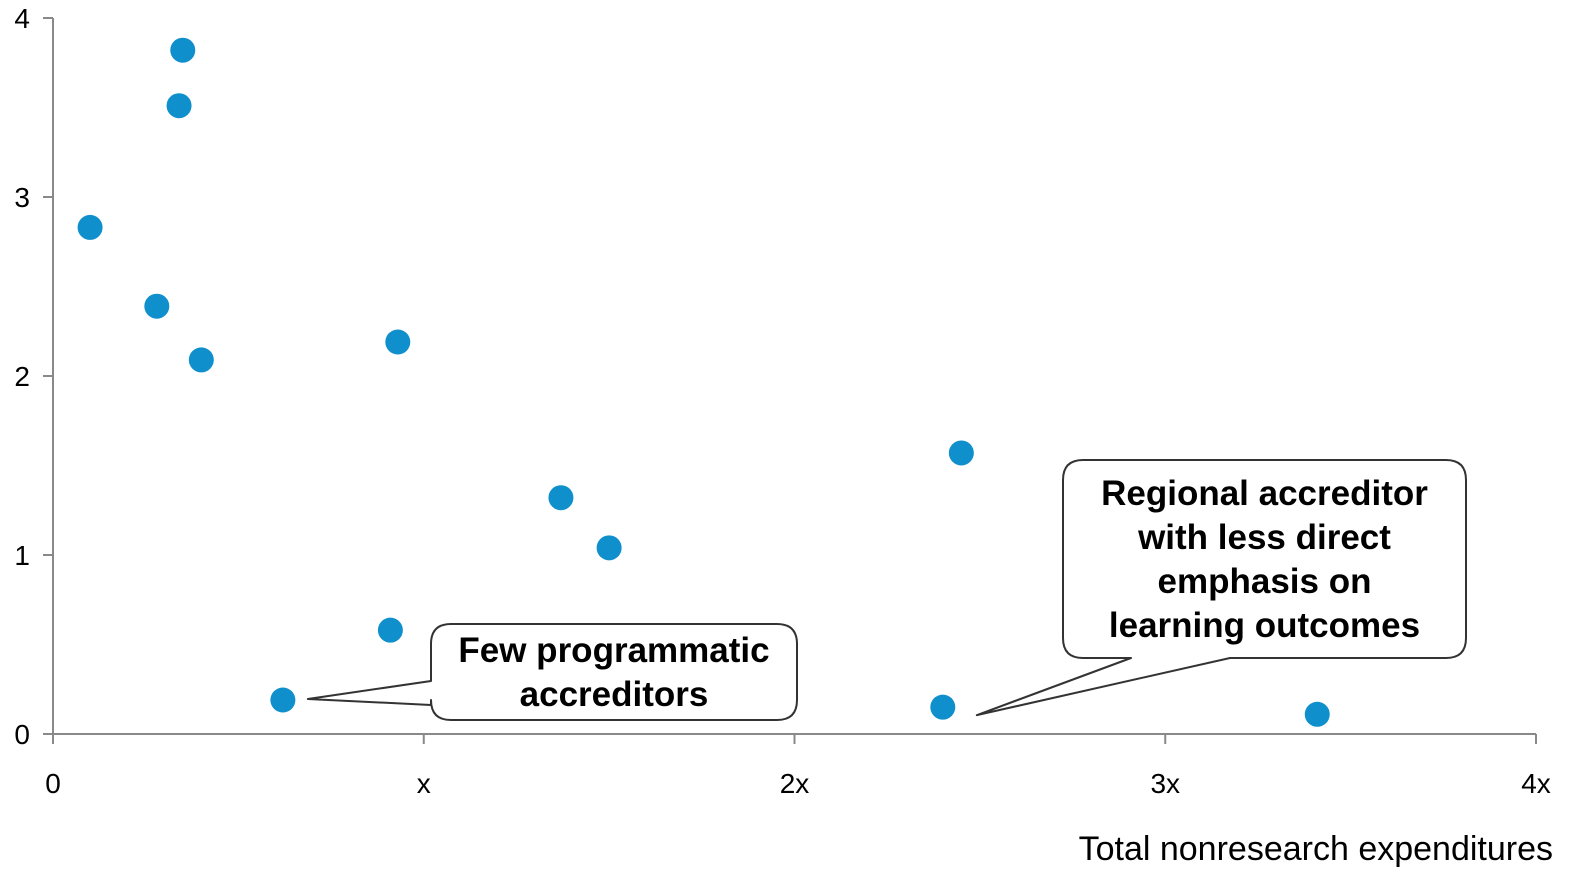 This screenshot has height=886, width=1594. What do you see at coordinates (22, 18) in the screenshot?
I see `y-tick-label: 4` at bounding box center [22, 18].